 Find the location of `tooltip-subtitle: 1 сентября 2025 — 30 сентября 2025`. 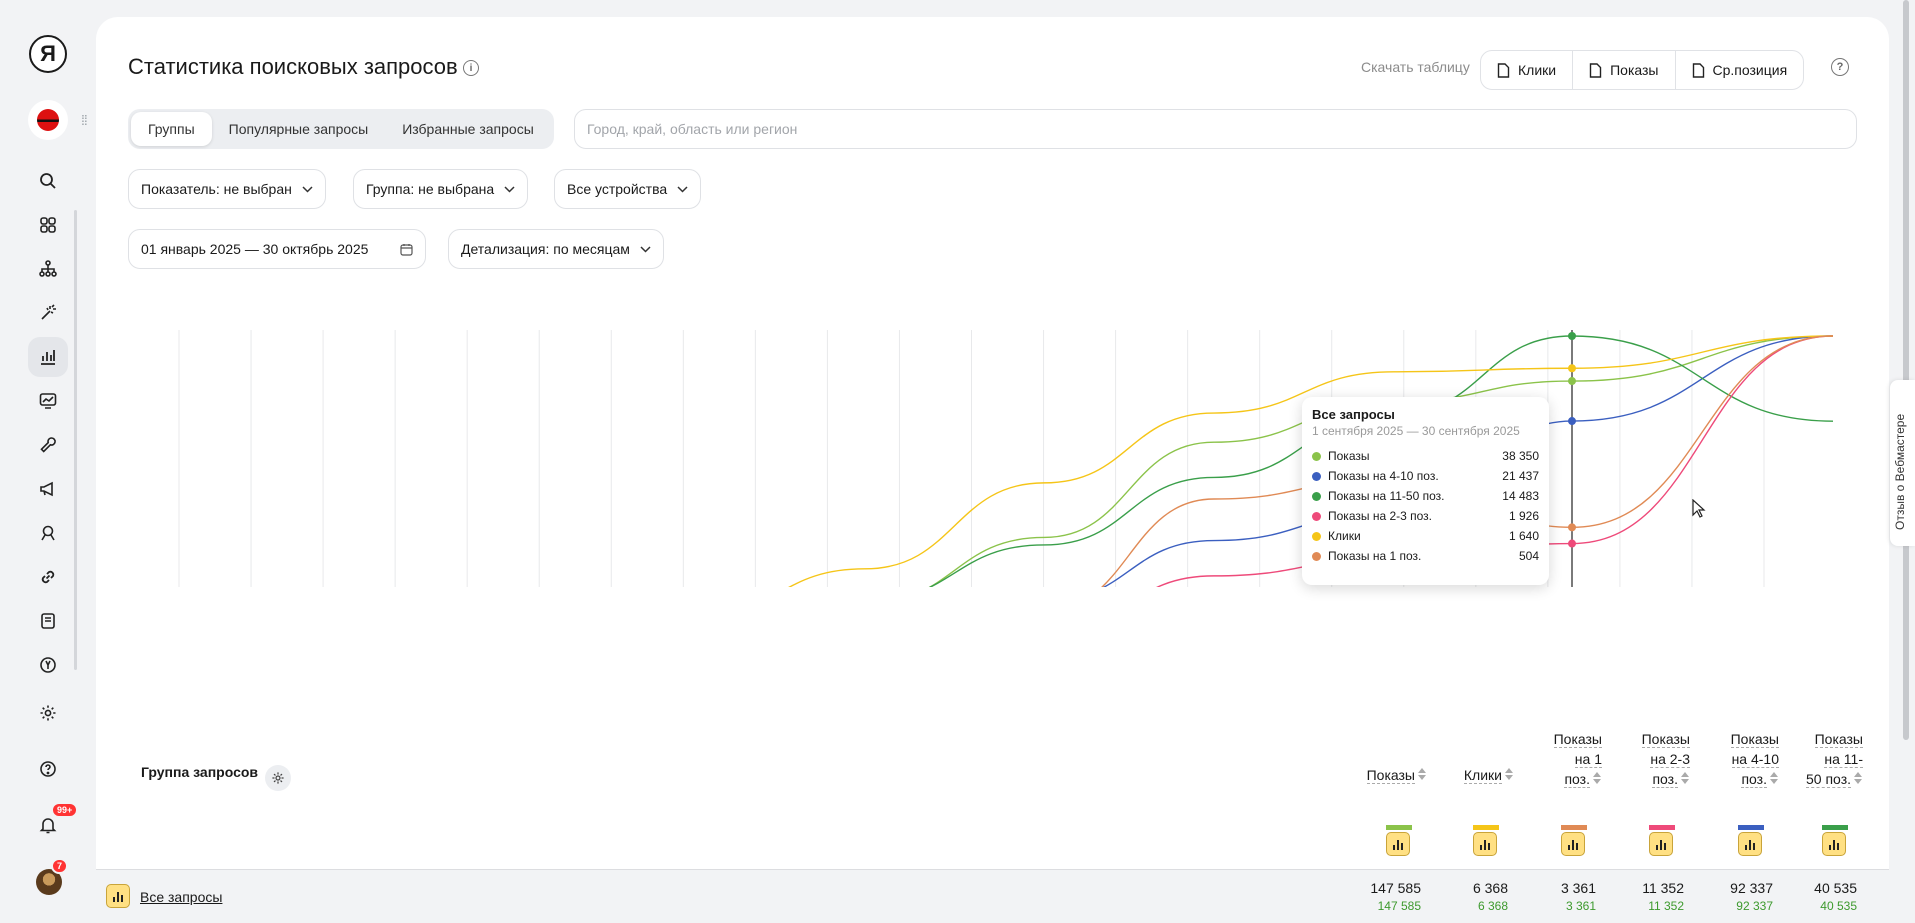

tooltip-subtitle: 1 сентября 2025 — 30 сентября 2025 is located at coordinates (1416, 431).